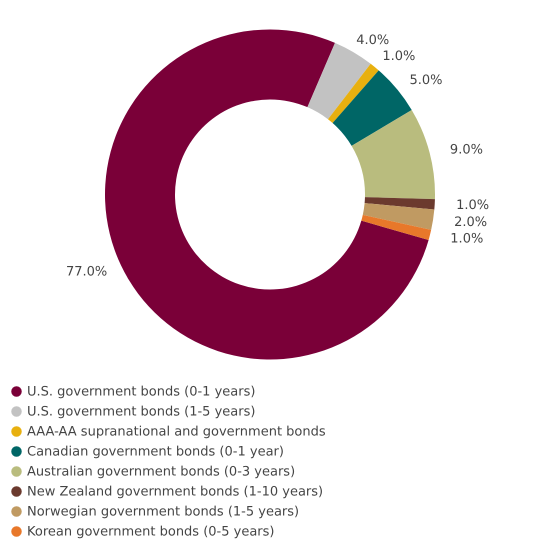 This screenshot has height=553, width=544. Describe the element at coordinates (141, 412) in the screenshot. I see `legend-label: U.S. government bonds (1-5 years)` at that location.